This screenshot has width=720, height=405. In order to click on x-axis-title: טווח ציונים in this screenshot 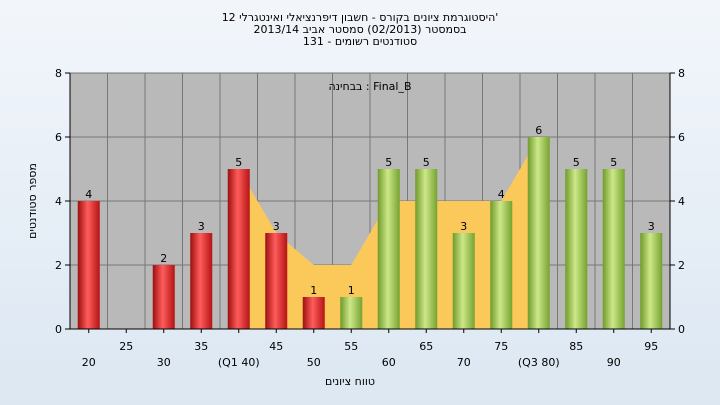, I will do `click(350, 381)`.